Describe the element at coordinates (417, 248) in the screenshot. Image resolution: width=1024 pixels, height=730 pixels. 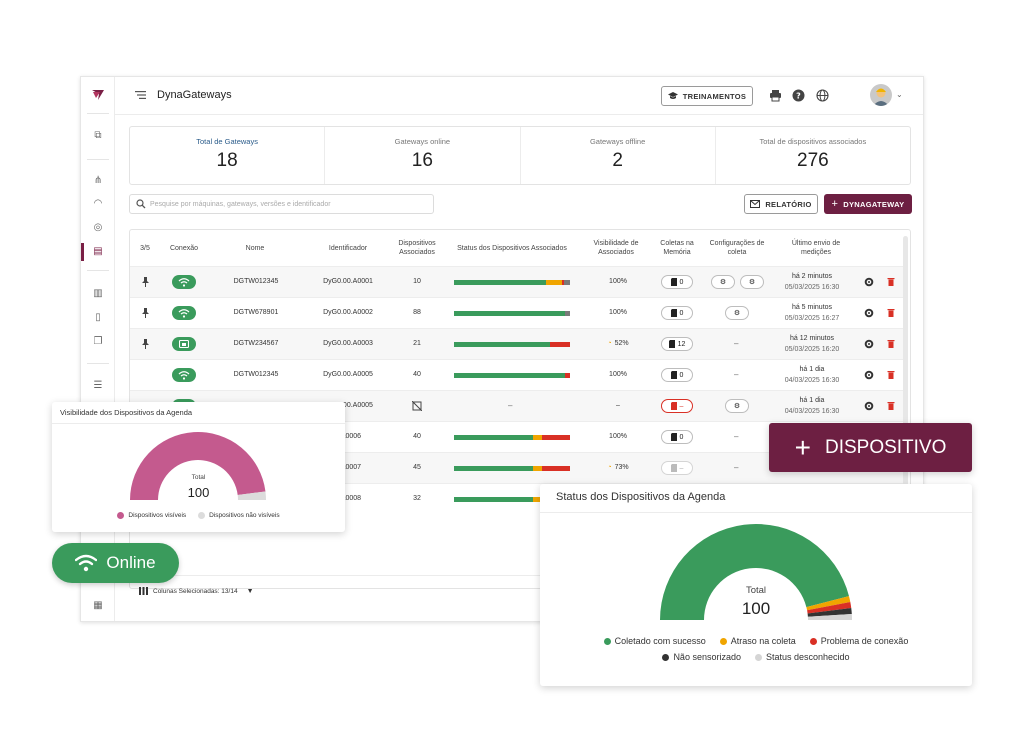
I see `column-header-devices: Dispositivos Associados` at that location.